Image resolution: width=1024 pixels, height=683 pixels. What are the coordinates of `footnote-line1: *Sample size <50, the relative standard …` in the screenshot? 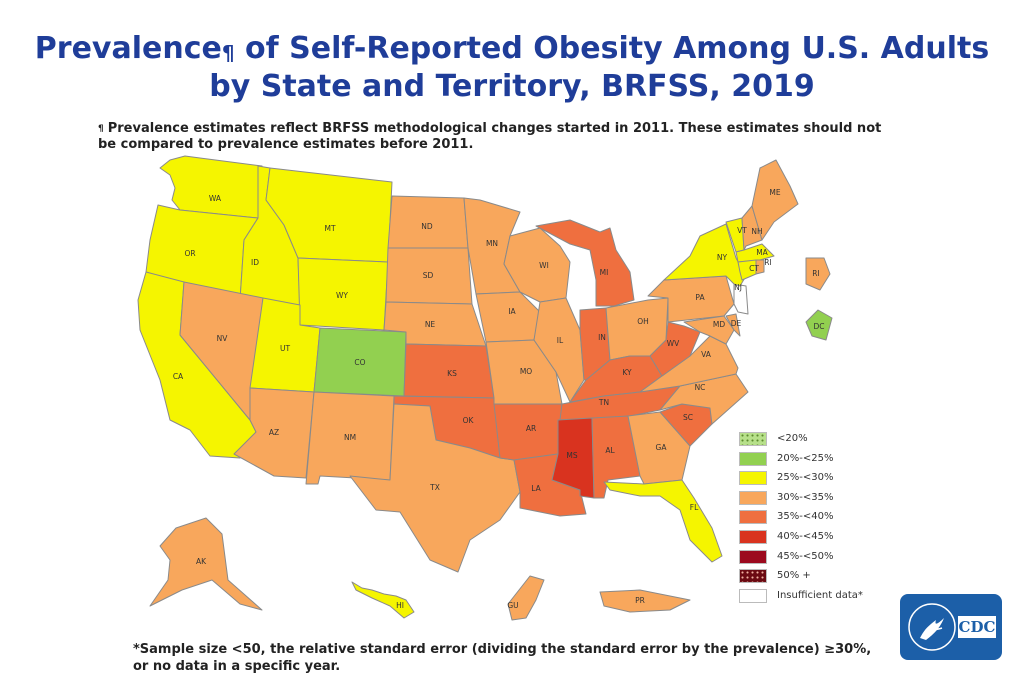 It's located at (502, 649).